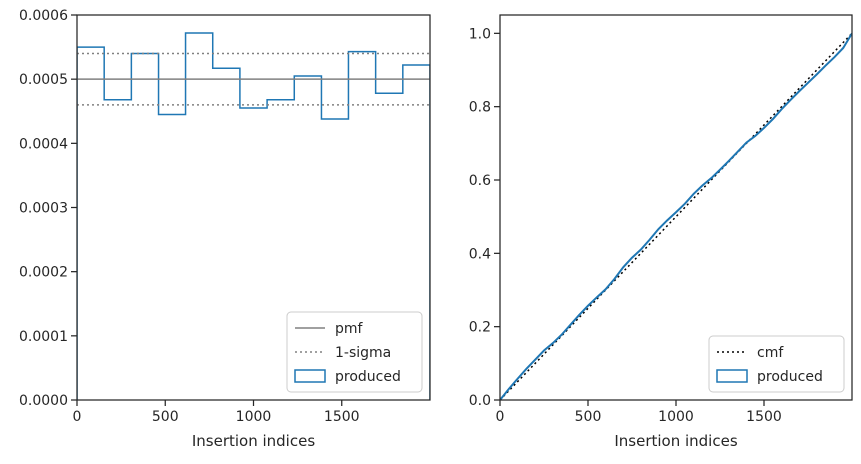 This screenshot has height=464, width=861. What do you see at coordinates (480, 254) in the screenshot?
I see `y-tick-label: 0.4` at bounding box center [480, 254].